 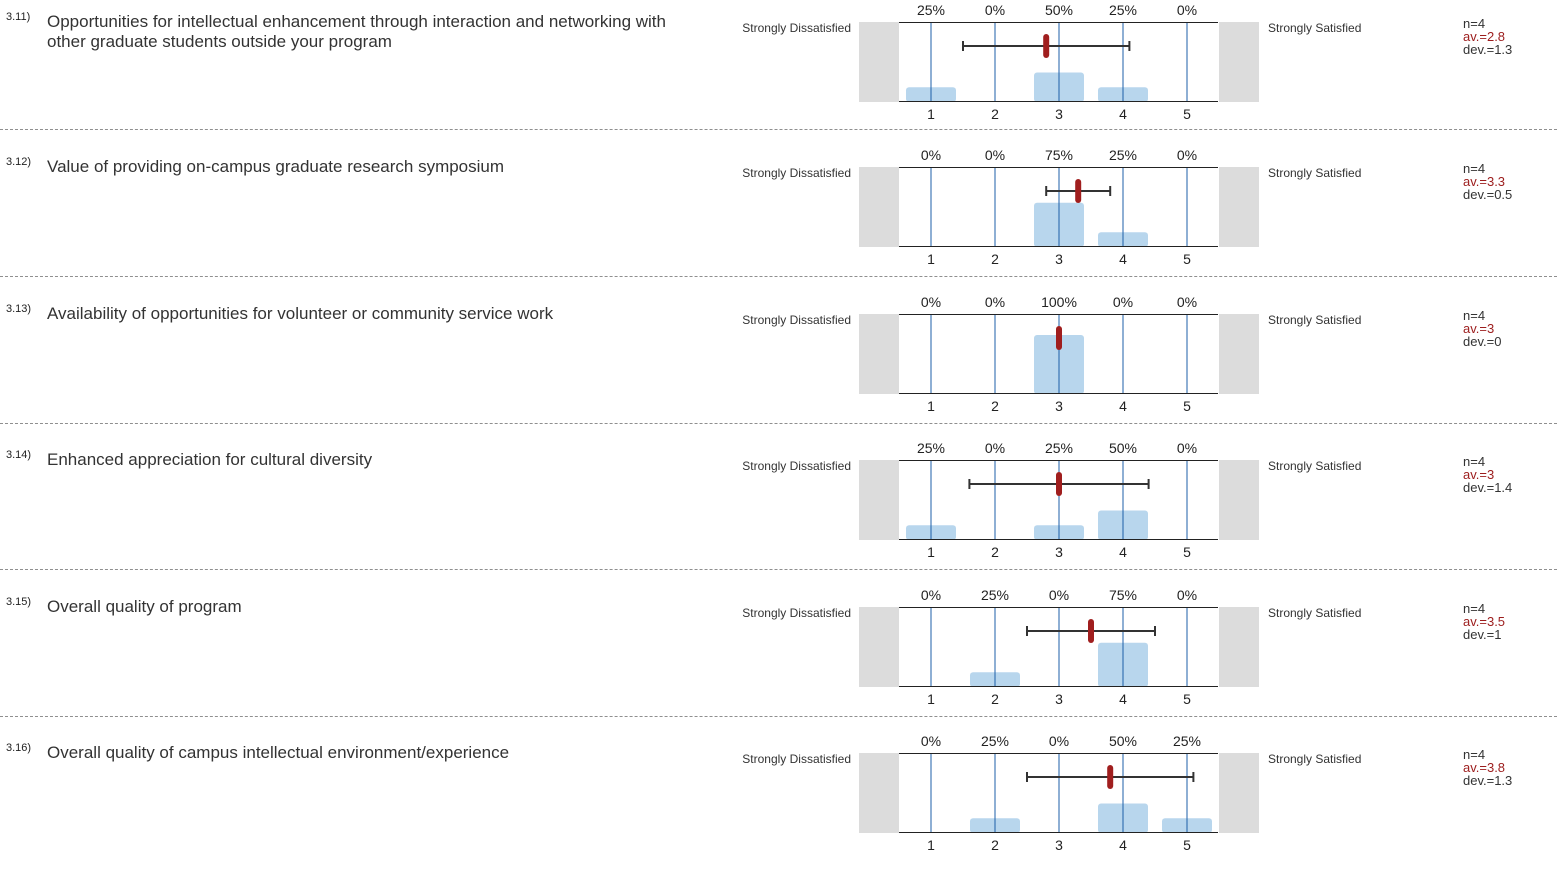 I want to click on question-number: 3.15), so click(x=19, y=602).